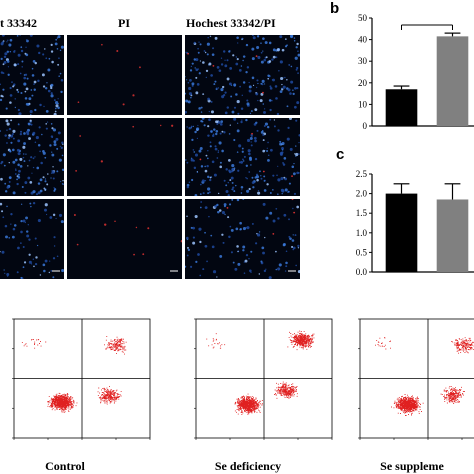 This screenshot has height=474, width=474. I want to click on apoptosis-ytick-label: 50, so click(363, 18).